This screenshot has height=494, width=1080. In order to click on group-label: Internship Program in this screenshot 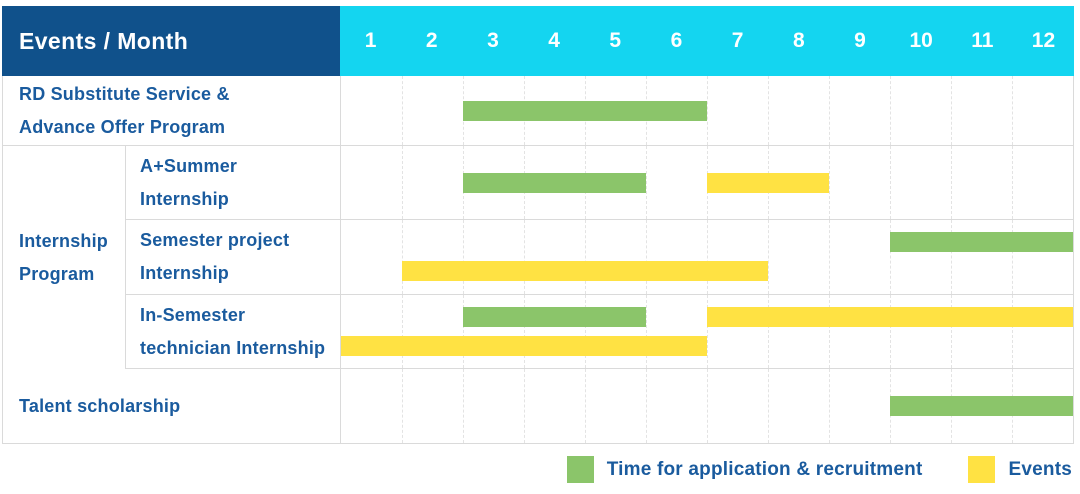, I will do `click(64, 257)`.